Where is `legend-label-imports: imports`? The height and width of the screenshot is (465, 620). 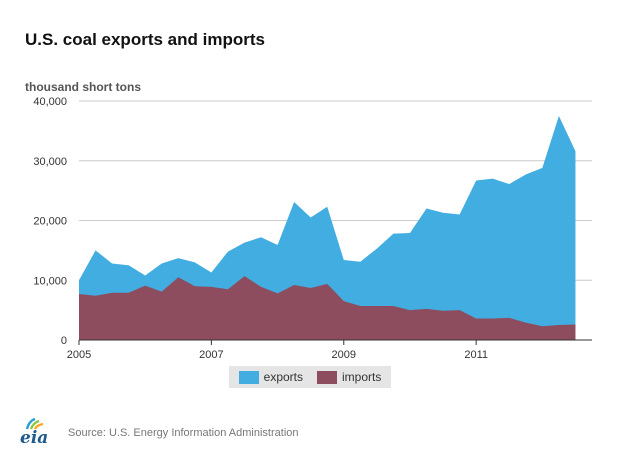
legend-label-imports: imports is located at coordinates (362, 377).